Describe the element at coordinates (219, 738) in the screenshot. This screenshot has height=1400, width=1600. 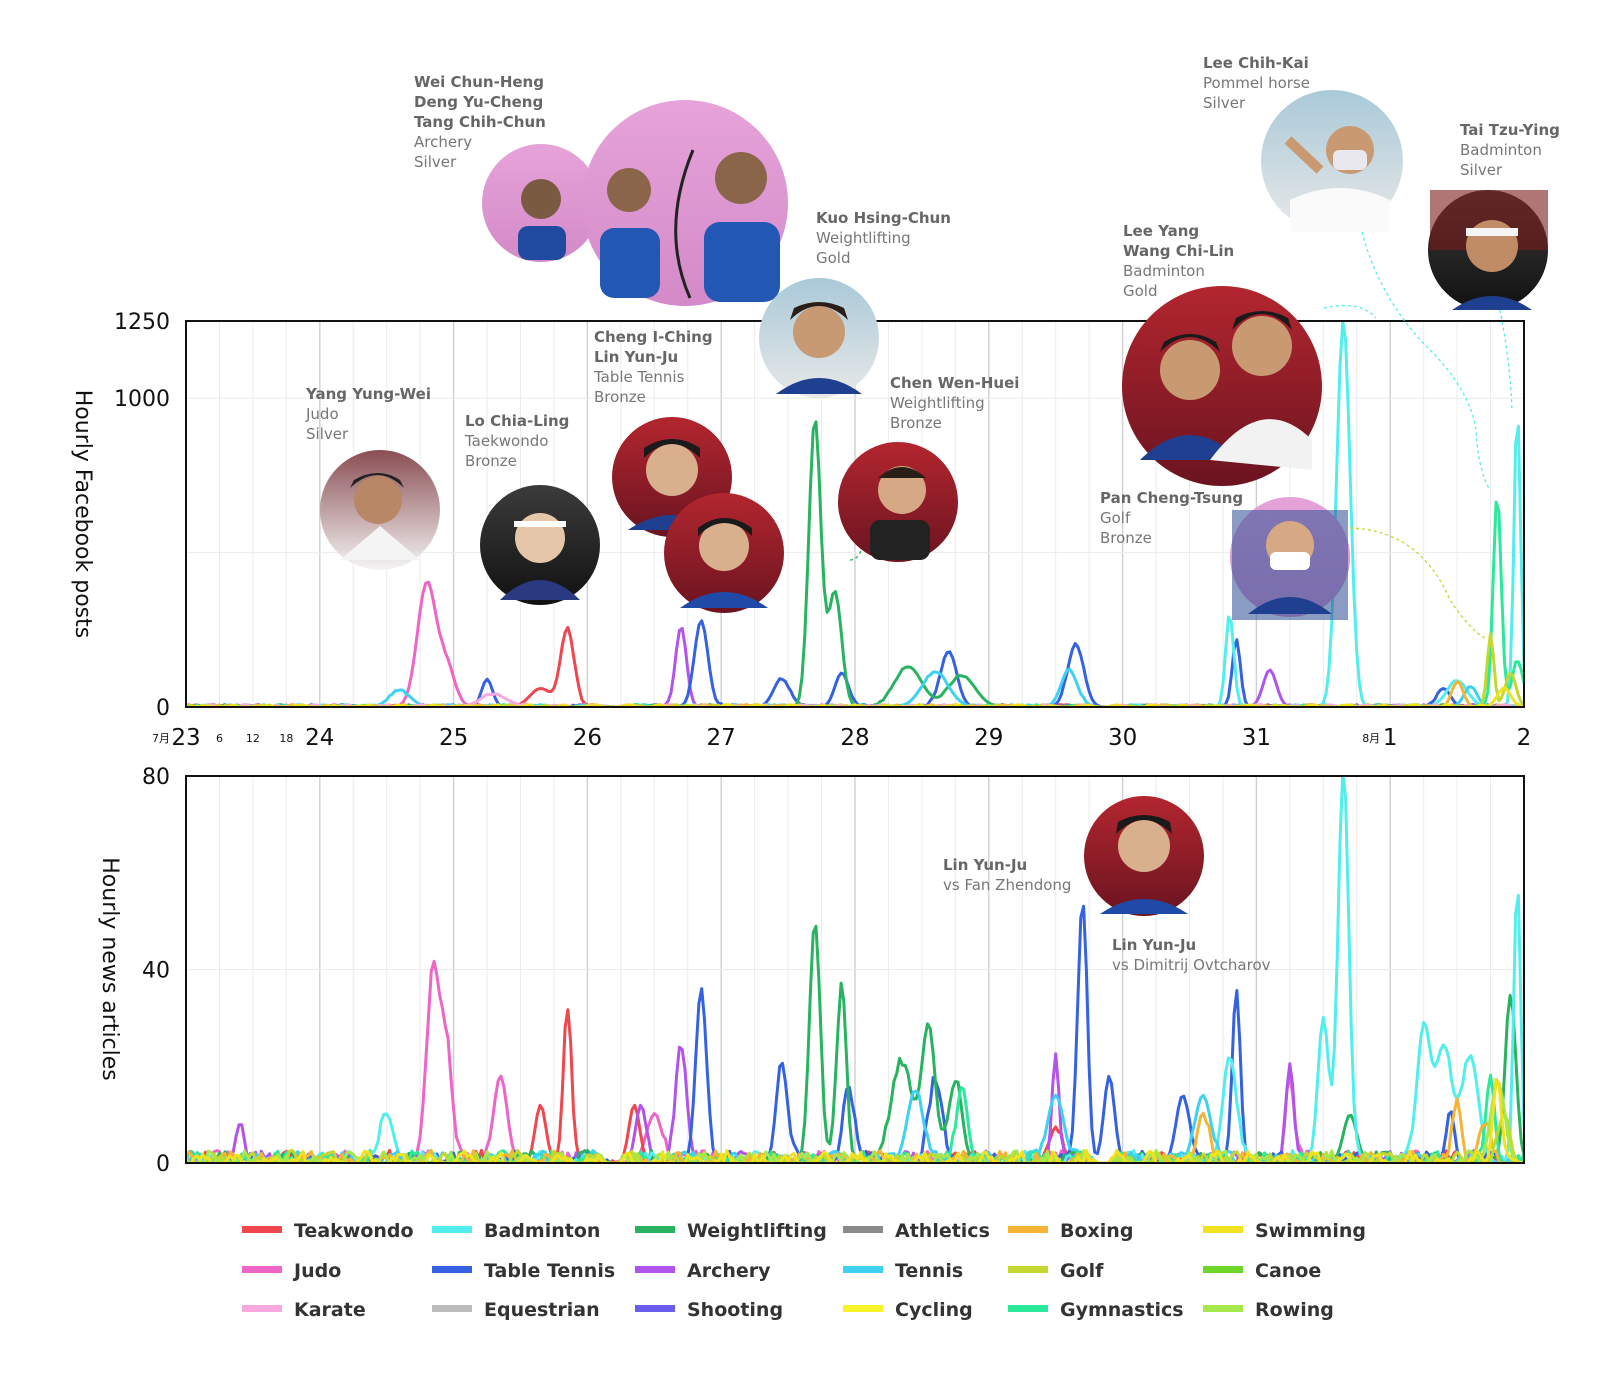
I see `x-hour-label: 6` at that location.